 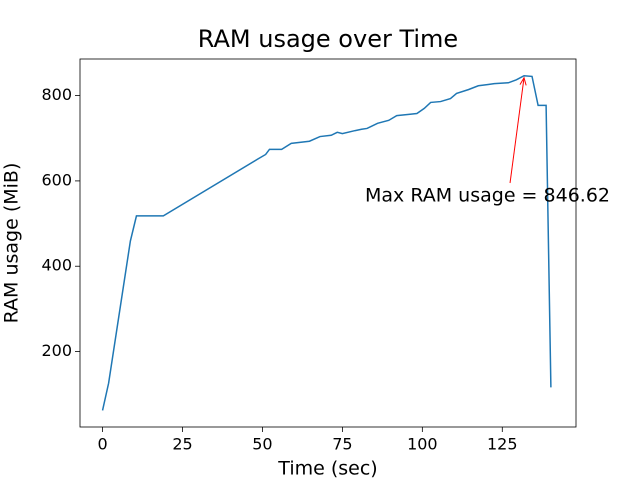 I want to click on x-tick-label: 75, so click(x=342, y=444).